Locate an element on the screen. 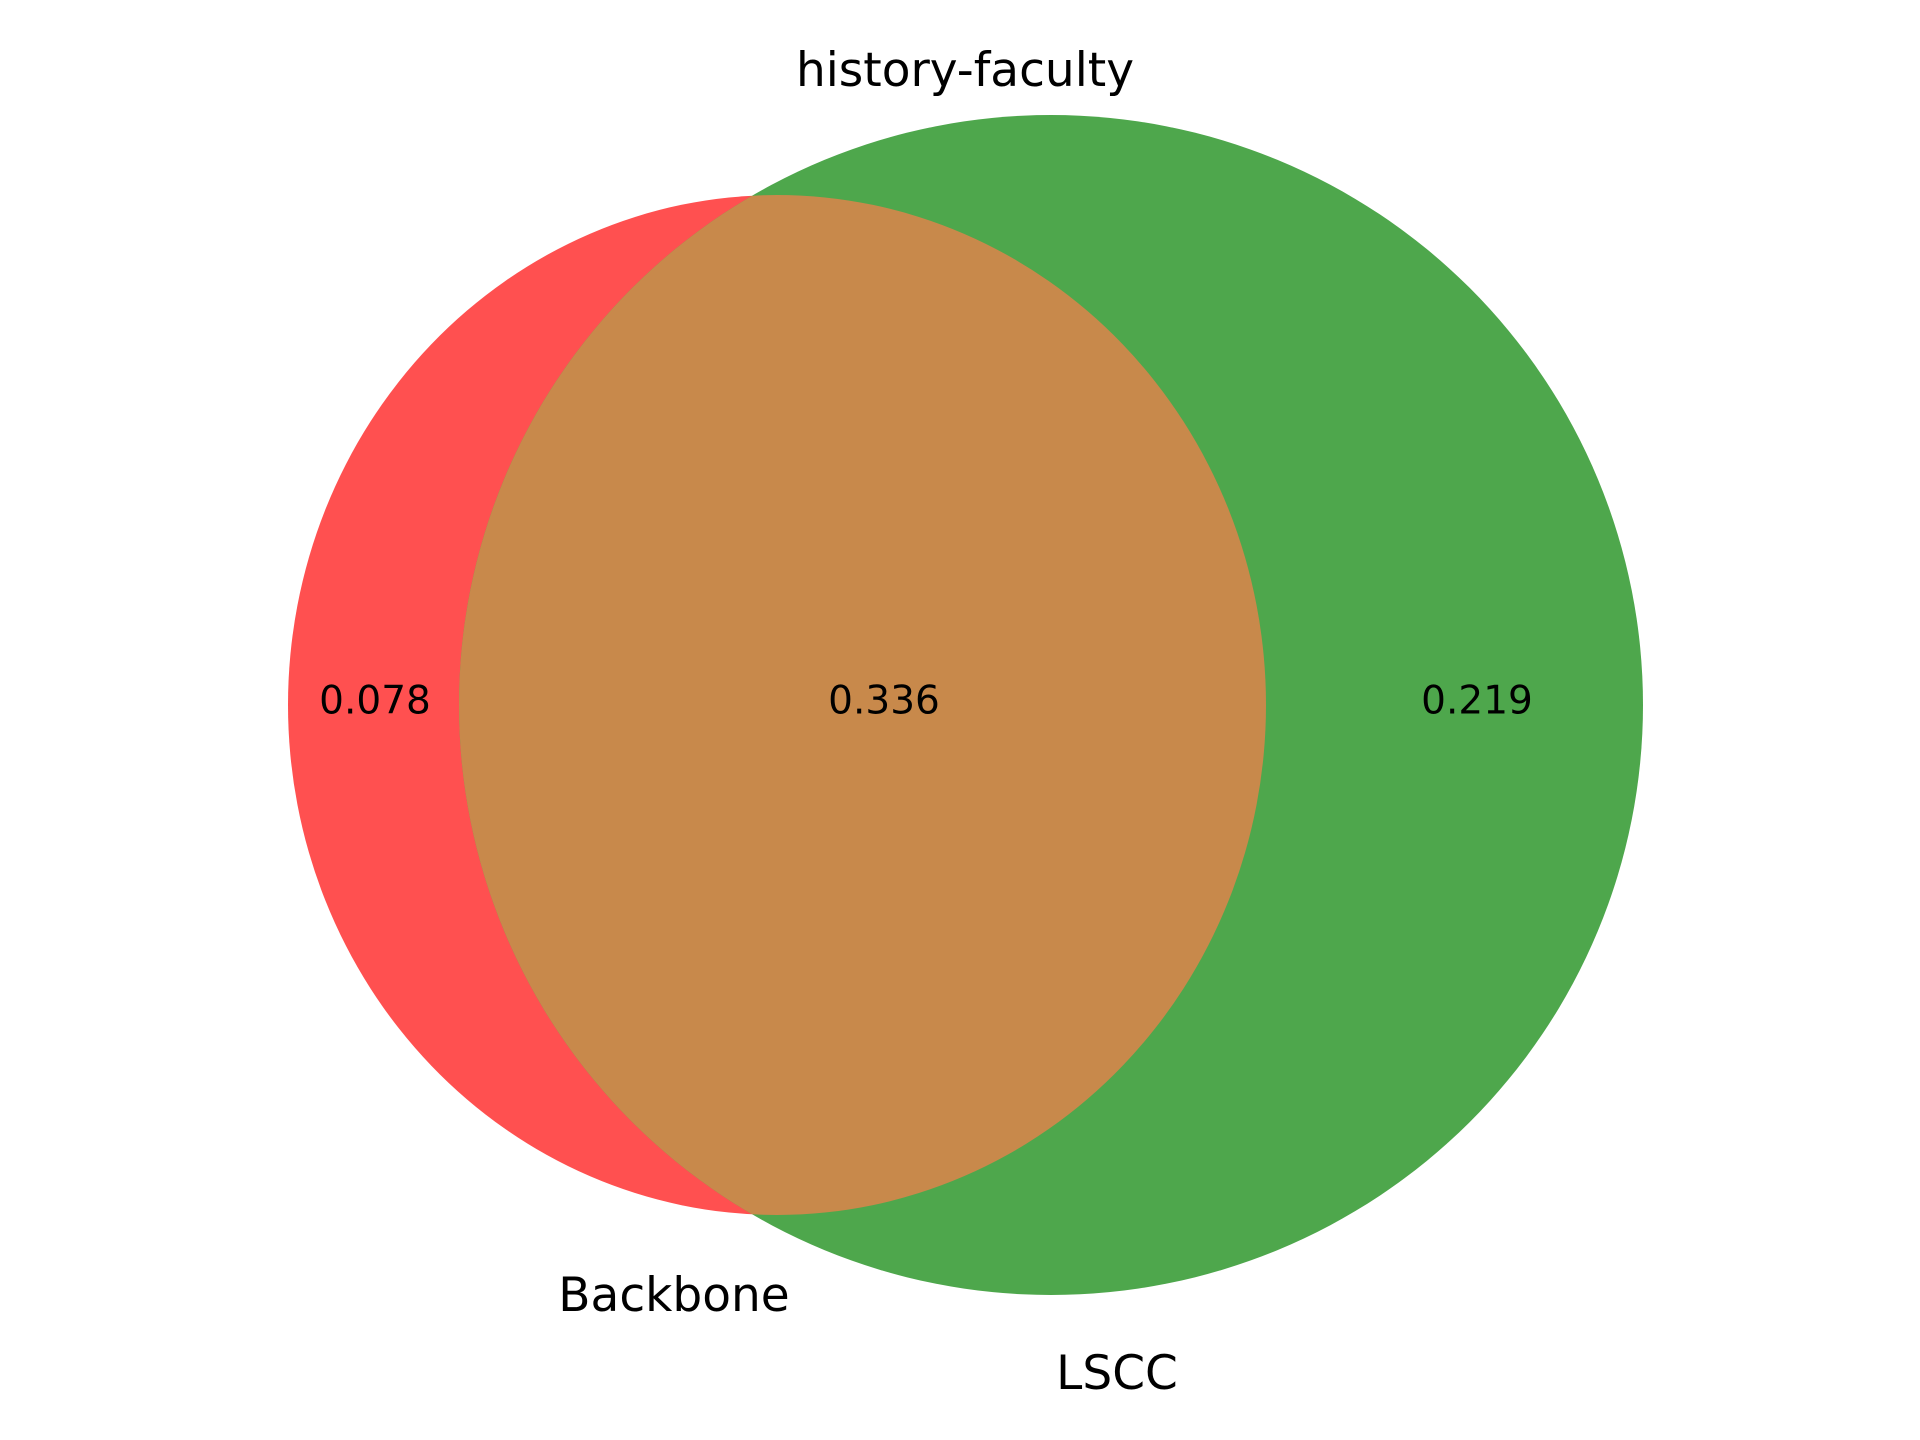  set-label-backbone: Backbone is located at coordinates (673, 1295).